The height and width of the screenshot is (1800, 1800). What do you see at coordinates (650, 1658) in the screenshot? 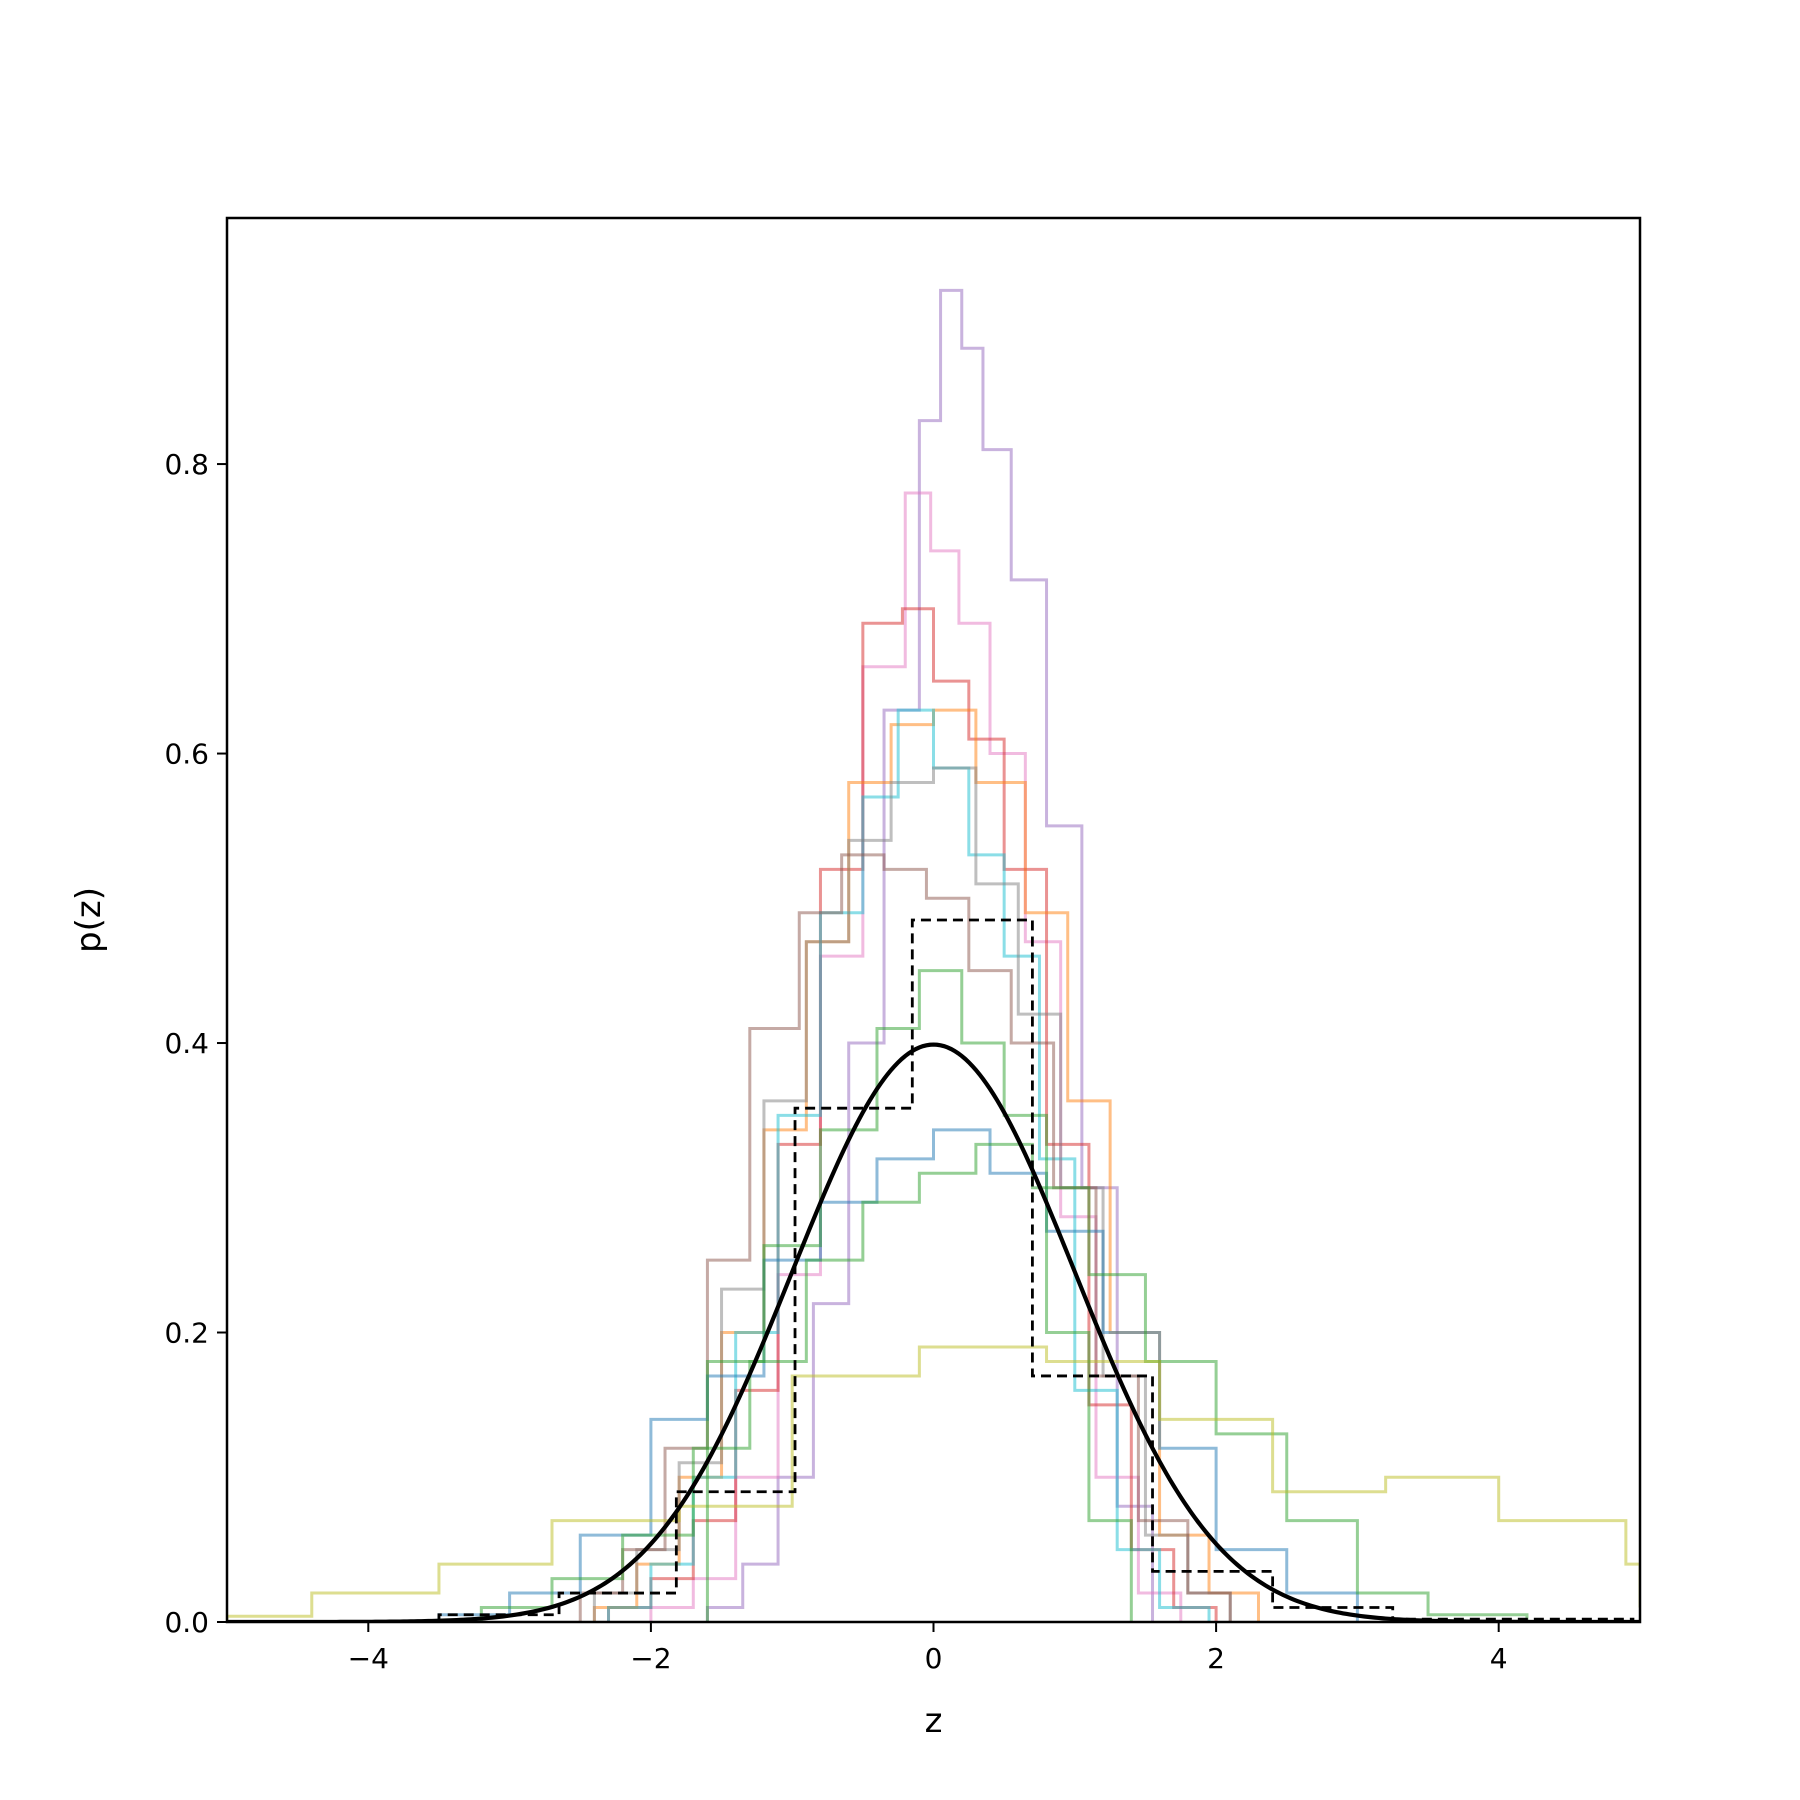
I see `x-tick-label: −2` at bounding box center [650, 1658].